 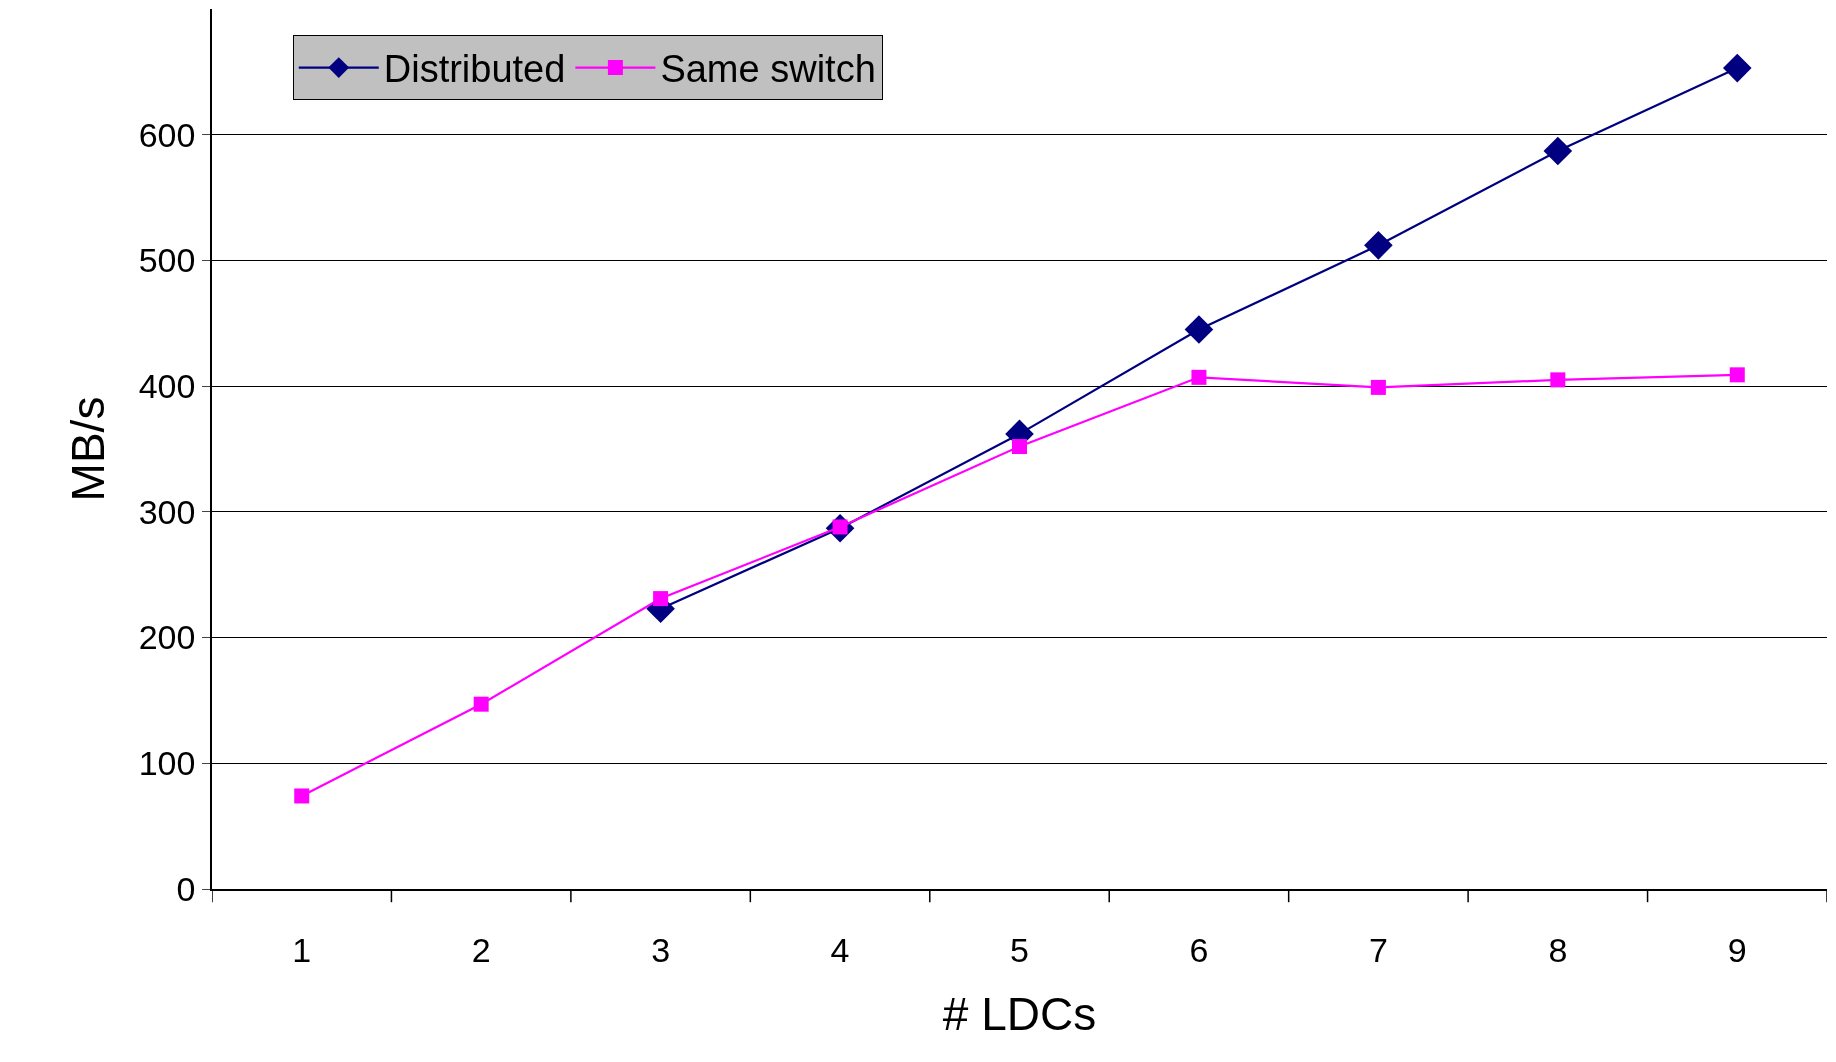 What do you see at coordinates (1558, 949) in the screenshot?
I see `x-tick-label: 8` at bounding box center [1558, 949].